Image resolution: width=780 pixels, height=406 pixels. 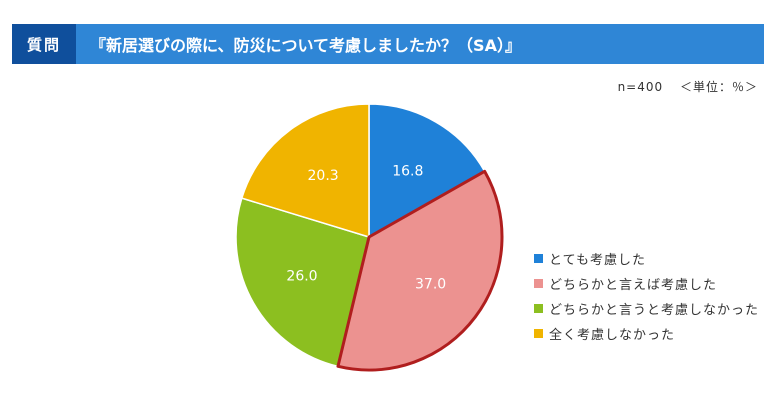 What do you see at coordinates (305, 45) in the screenshot?
I see `question-title: 『新居選びの際に、防災について考慮しましたか？（SA）』` at bounding box center [305, 45].